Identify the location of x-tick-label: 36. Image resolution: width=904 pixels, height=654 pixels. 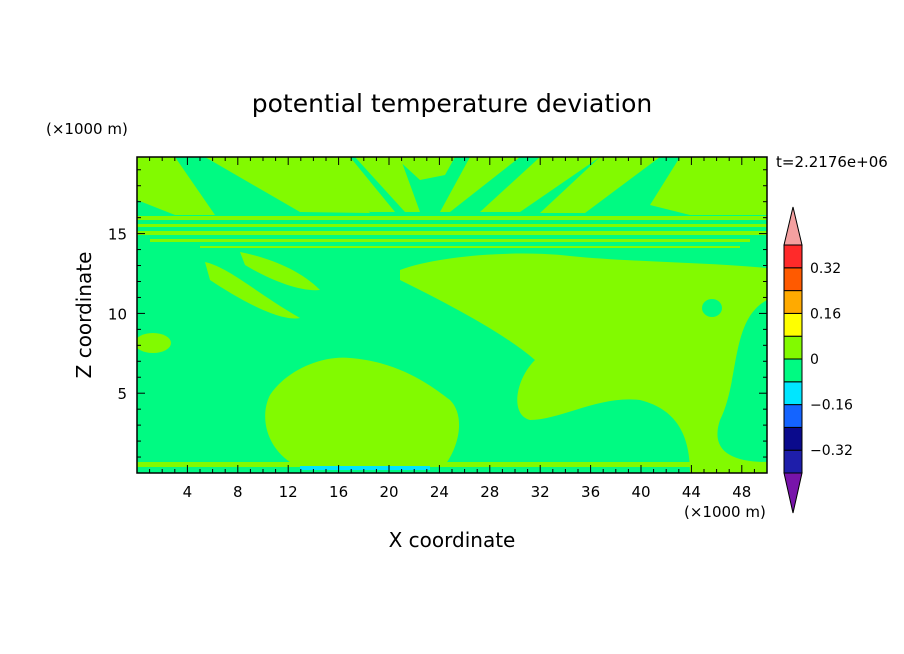
(590, 492).